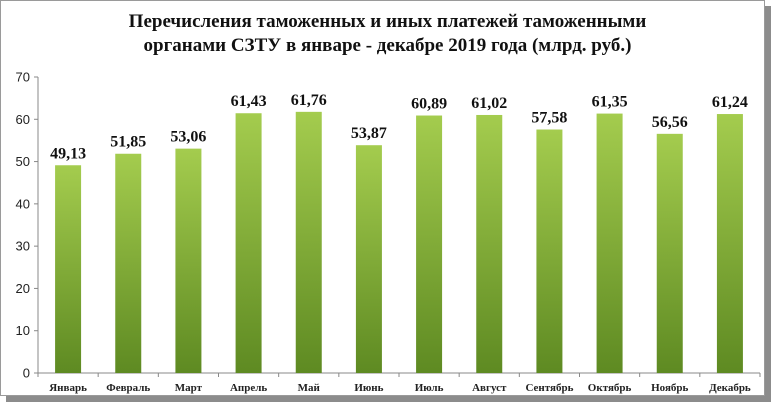  What do you see at coordinates (730, 102) in the screenshot?
I see `data-label: 61,24` at bounding box center [730, 102].